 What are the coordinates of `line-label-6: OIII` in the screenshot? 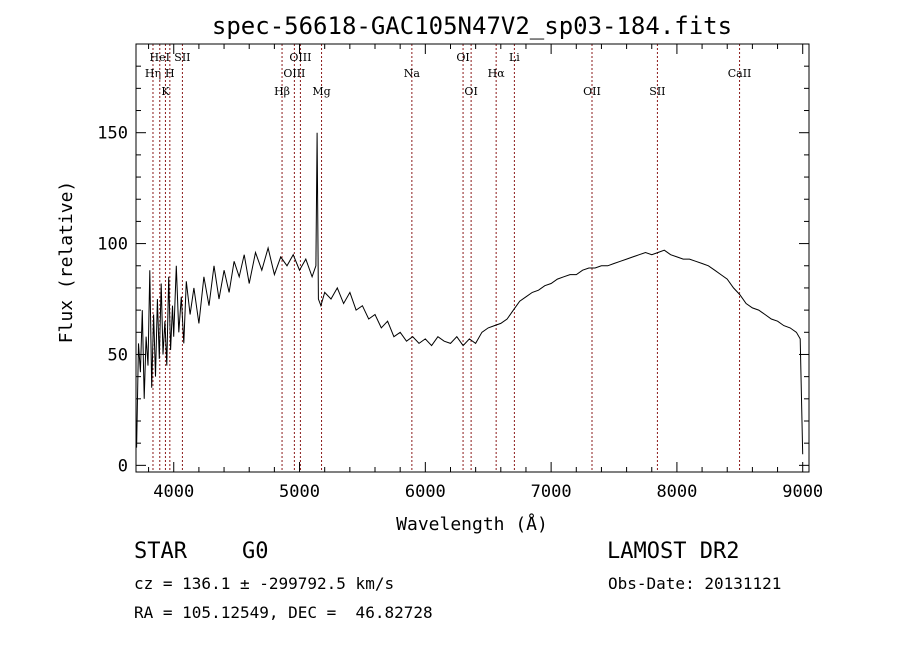 It's located at (294, 73).